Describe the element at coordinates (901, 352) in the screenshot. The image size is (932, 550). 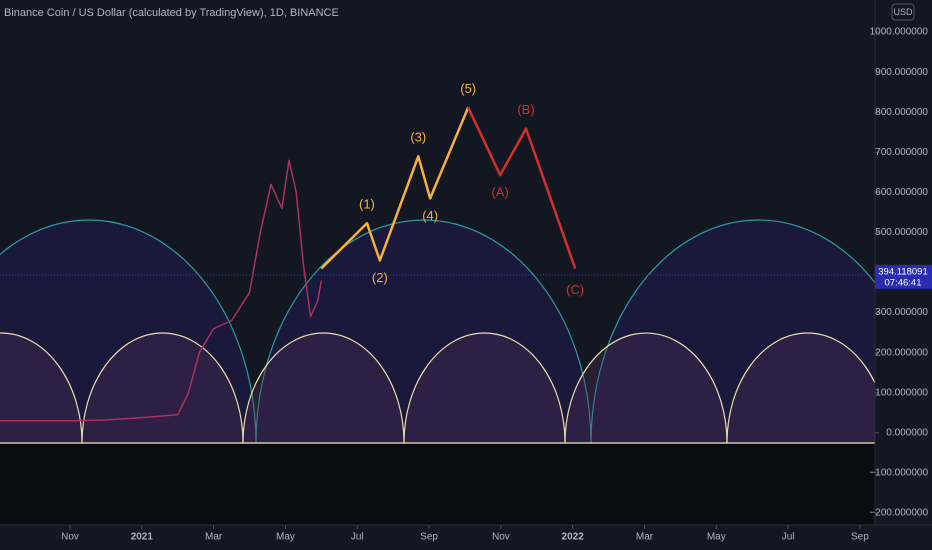
I see `y-tick-label: 200.000000` at that location.